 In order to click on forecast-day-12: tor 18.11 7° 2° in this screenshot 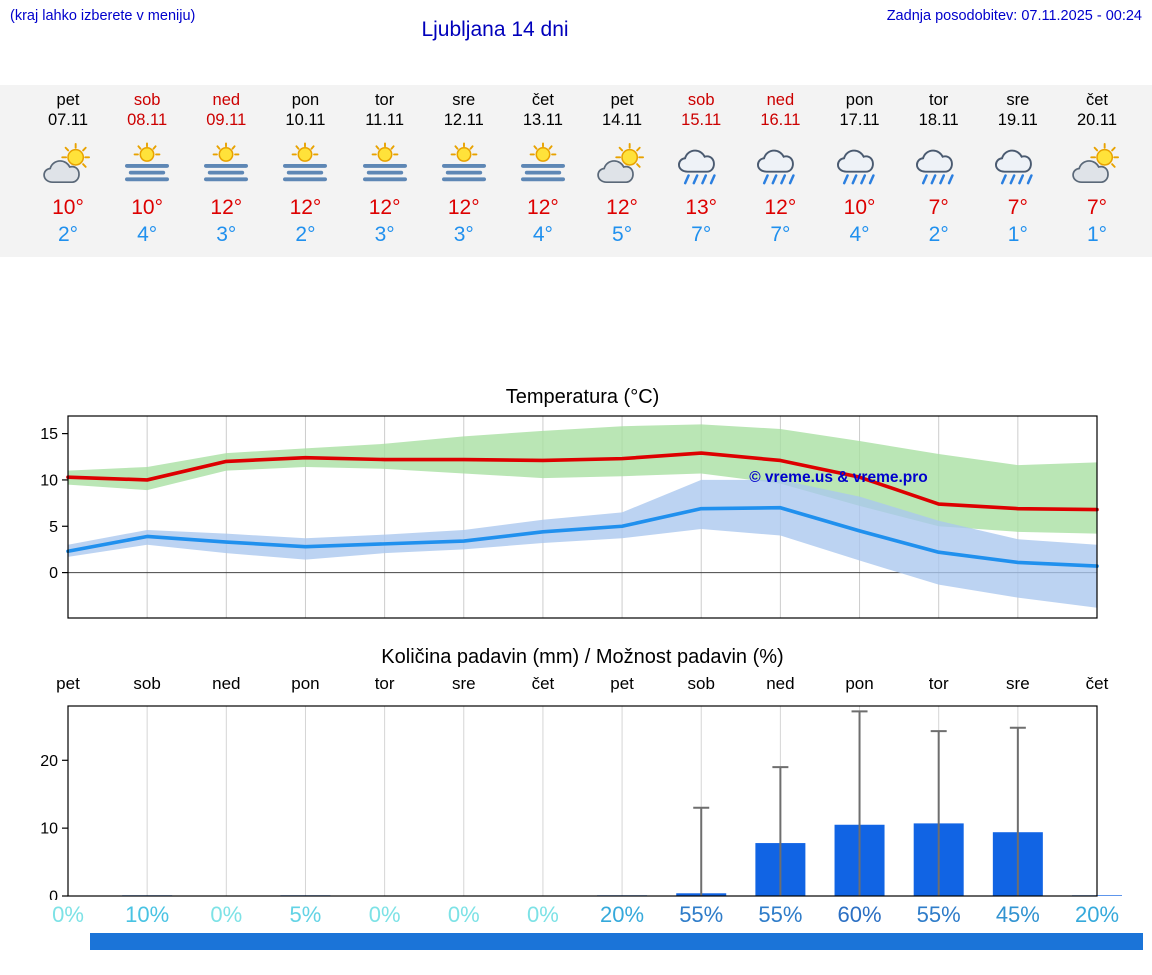, I will do `click(939, 166)`.